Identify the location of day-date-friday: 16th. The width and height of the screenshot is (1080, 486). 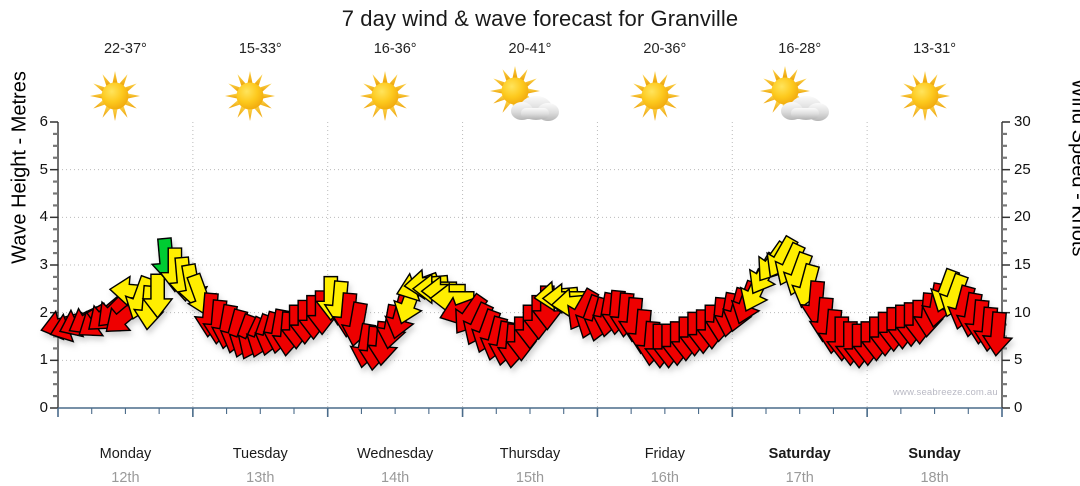
(665, 478).